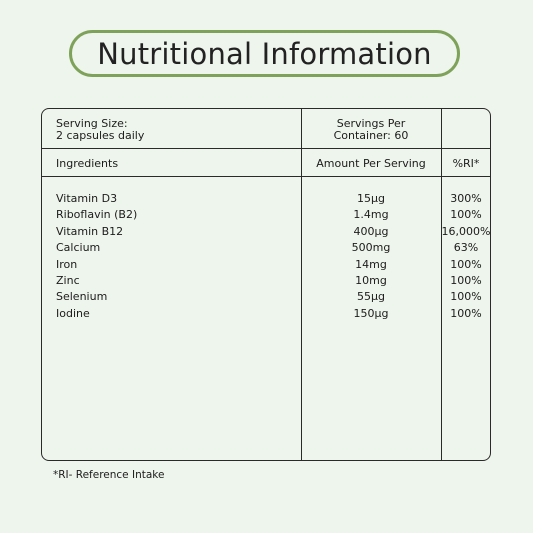 This screenshot has height=533, width=533. Describe the element at coordinates (97, 215) in the screenshot. I see `ingredient-name: Riboflavin (B2)` at that location.